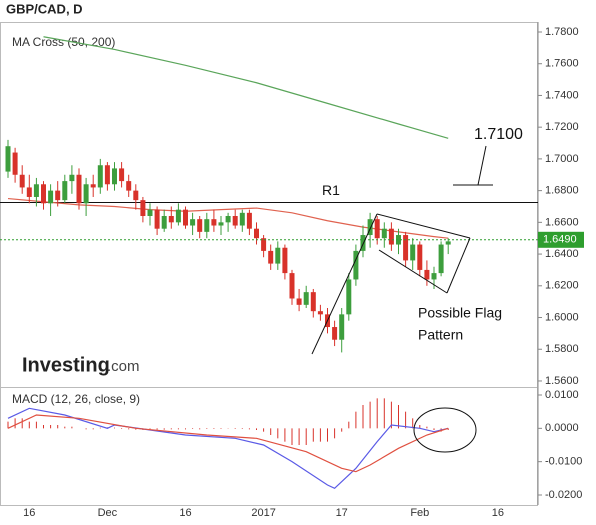  I want to click on macd-line, so click(228, 443).